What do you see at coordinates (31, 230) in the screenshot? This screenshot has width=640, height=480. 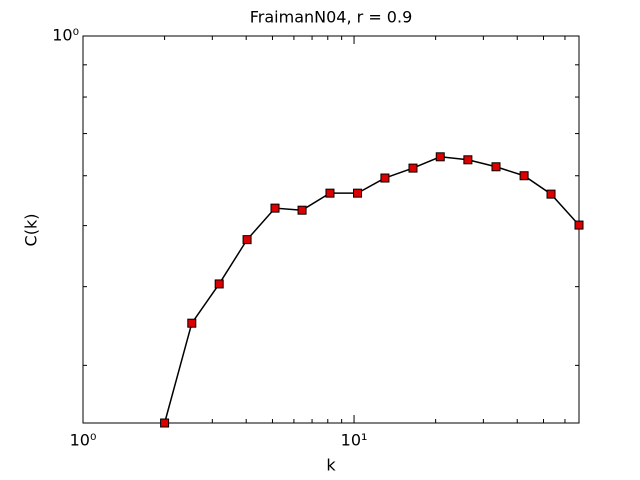 I see `y-axis-label: C(k)` at bounding box center [31, 230].